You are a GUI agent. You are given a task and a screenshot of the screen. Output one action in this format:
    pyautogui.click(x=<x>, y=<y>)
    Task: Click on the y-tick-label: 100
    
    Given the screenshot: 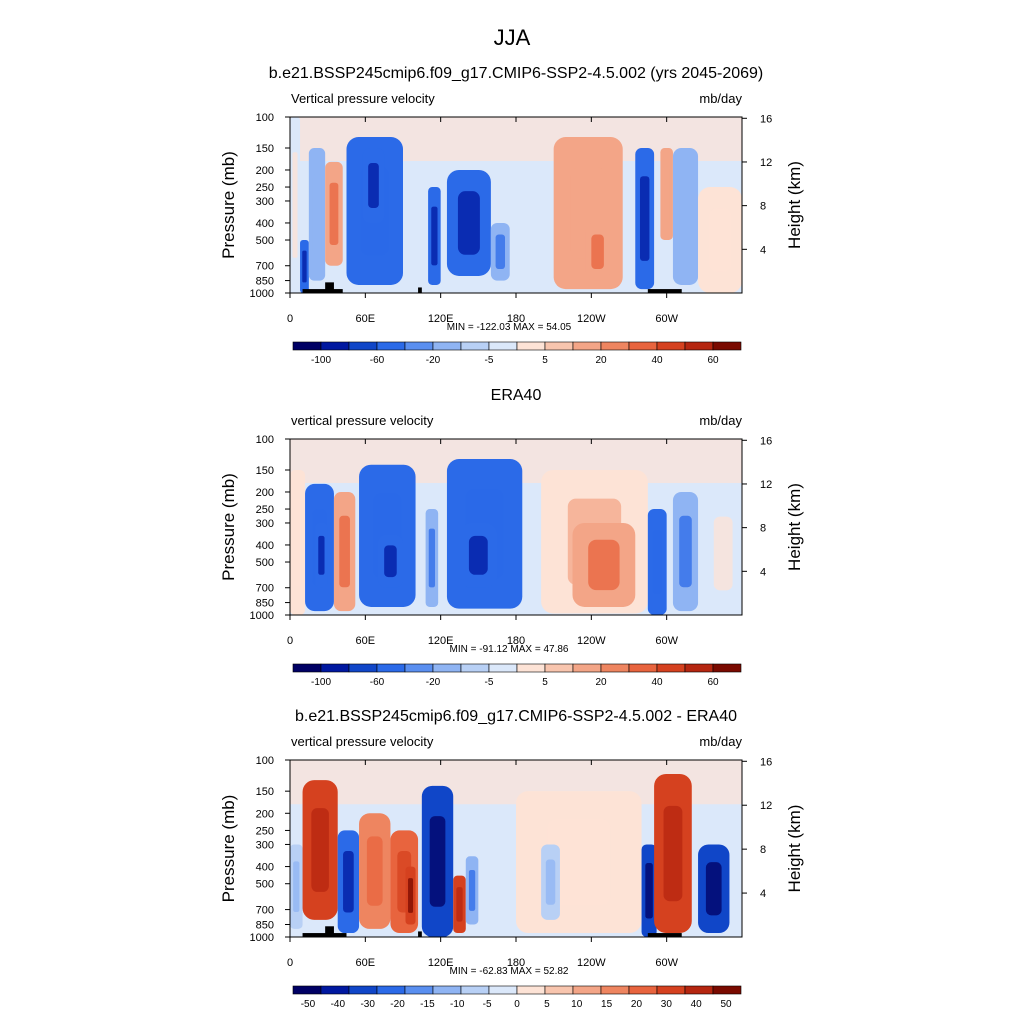 What is the action you would take?
    pyautogui.click(x=265, y=118)
    